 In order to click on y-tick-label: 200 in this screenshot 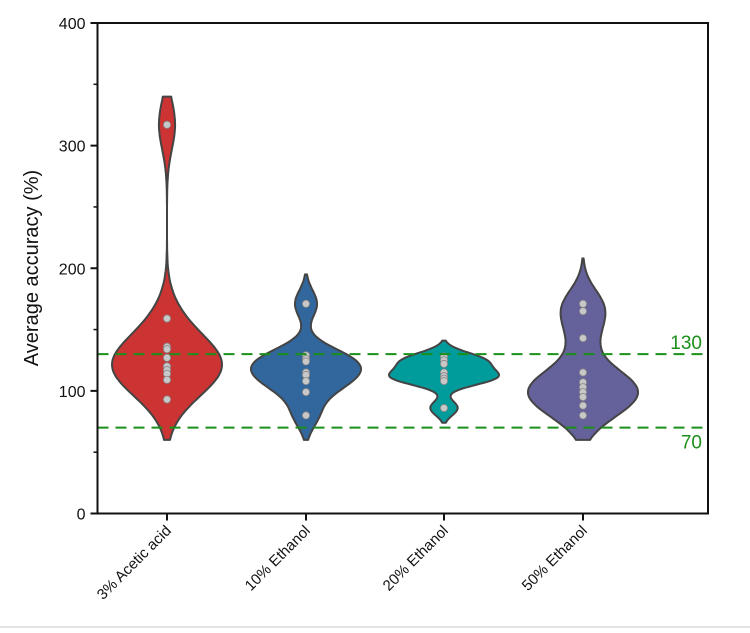, I will do `click(72, 269)`.